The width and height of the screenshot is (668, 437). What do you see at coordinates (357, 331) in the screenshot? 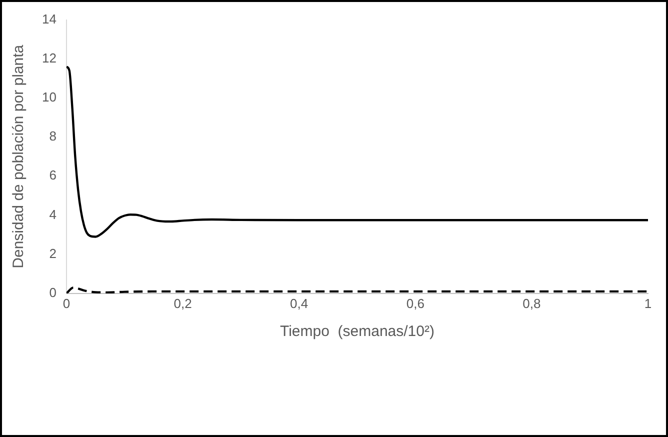
I see `x-axis-title: Tiempo (semanas/10²)` at bounding box center [357, 331].